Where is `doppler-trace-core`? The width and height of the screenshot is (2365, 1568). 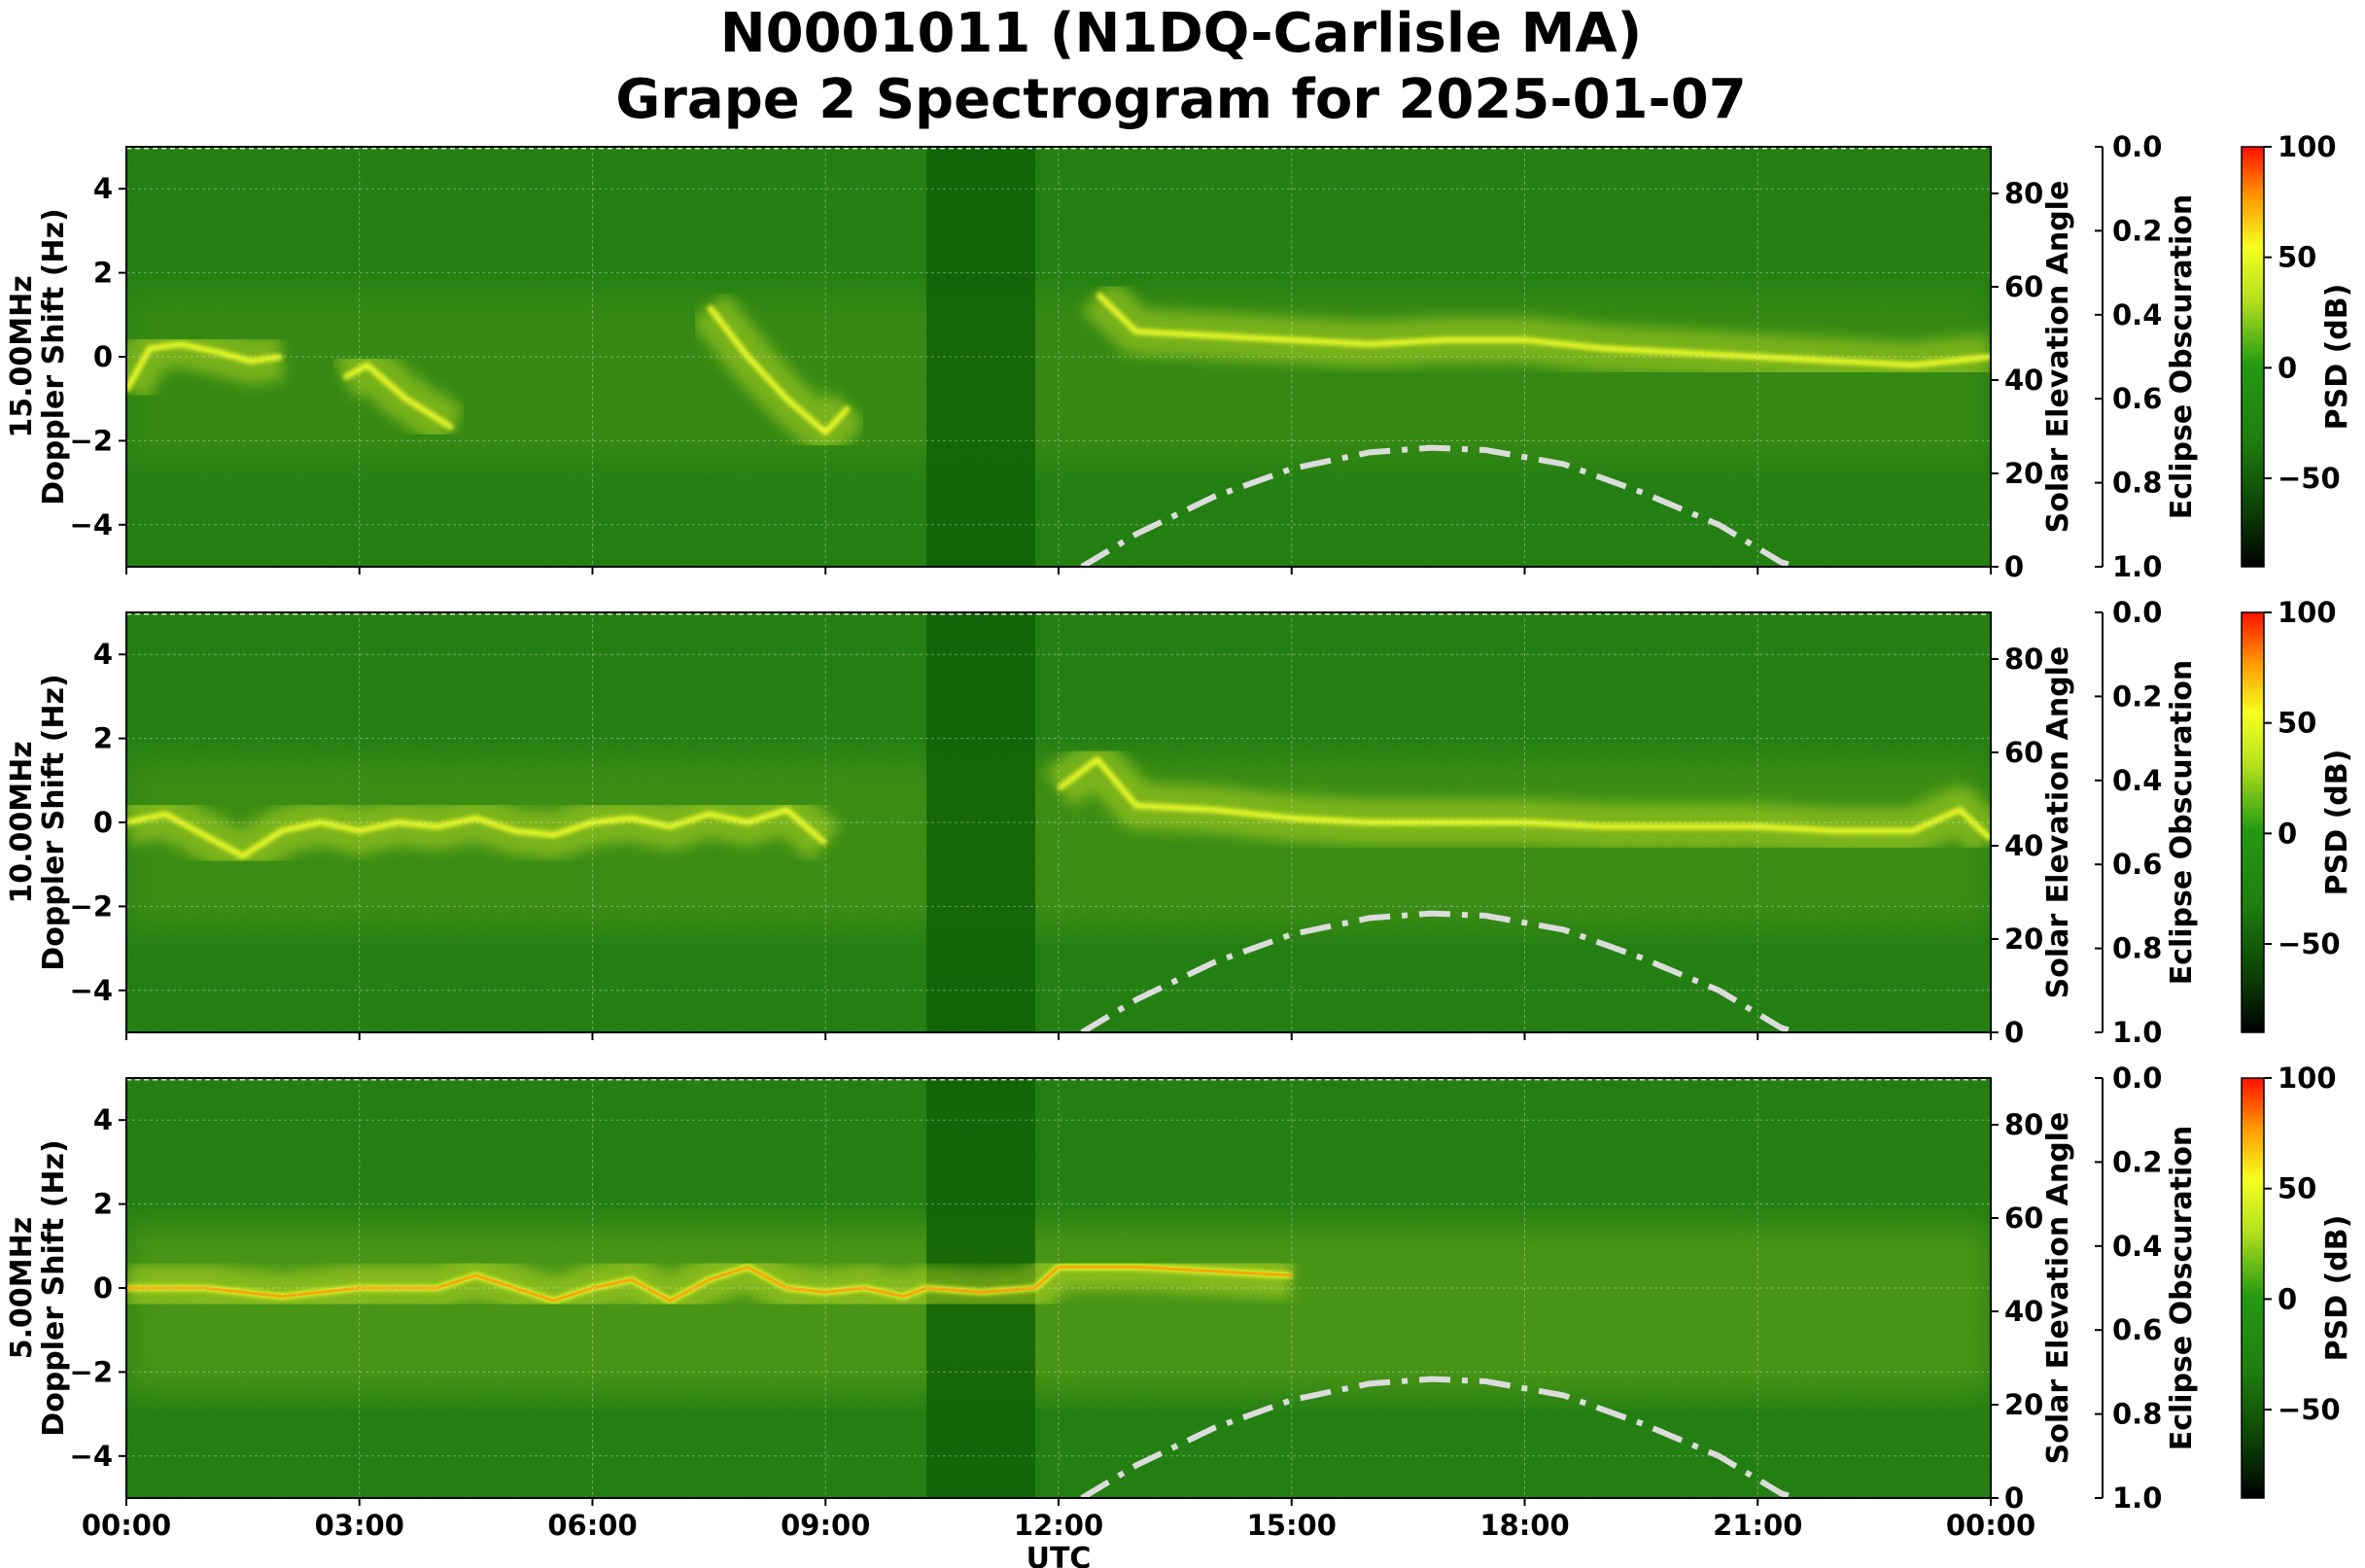
doppler-trace-core is located at coordinates (709, 1284).